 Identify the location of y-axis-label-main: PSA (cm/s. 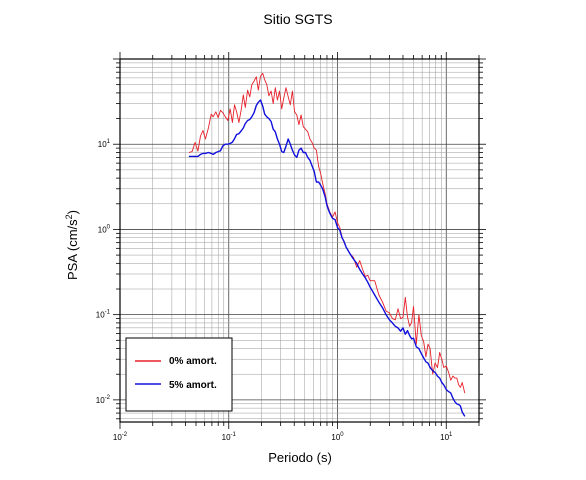
(72, 249).